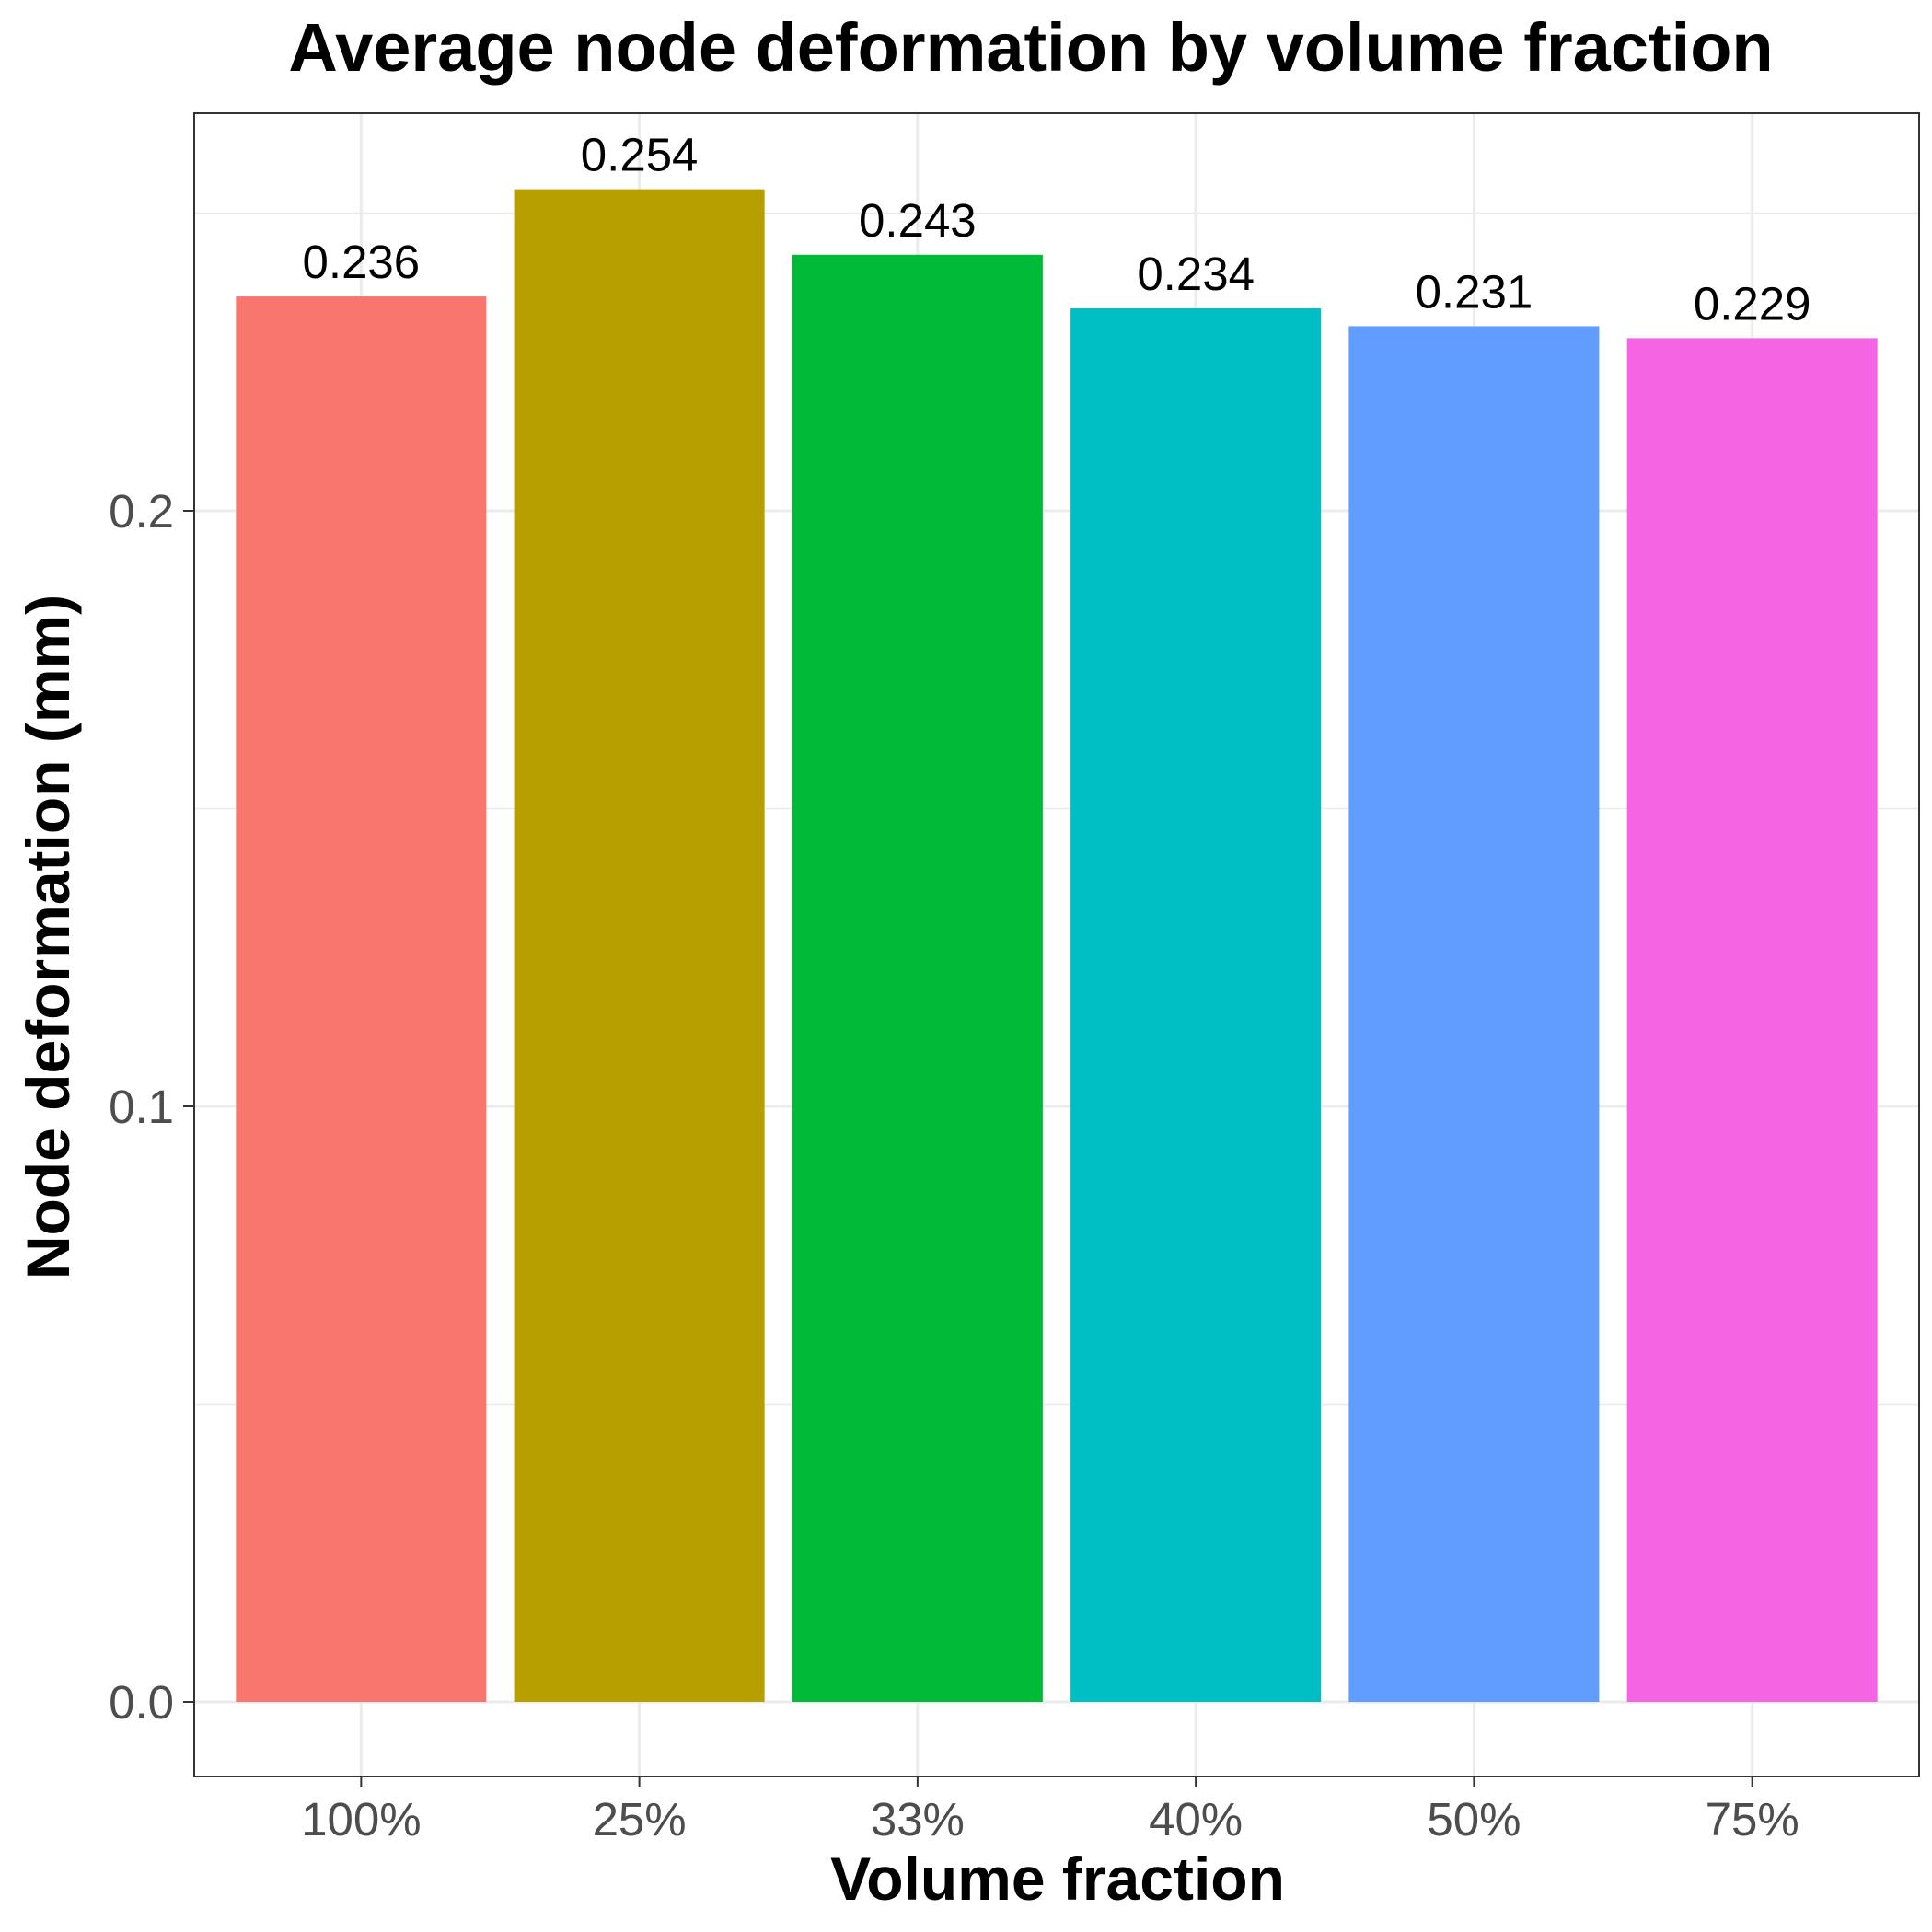 This screenshot has height=1932, width=1932. Describe the element at coordinates (48, 937) in the screenshot. I see `y-axis-title: Node deformation (mm)` at that location.